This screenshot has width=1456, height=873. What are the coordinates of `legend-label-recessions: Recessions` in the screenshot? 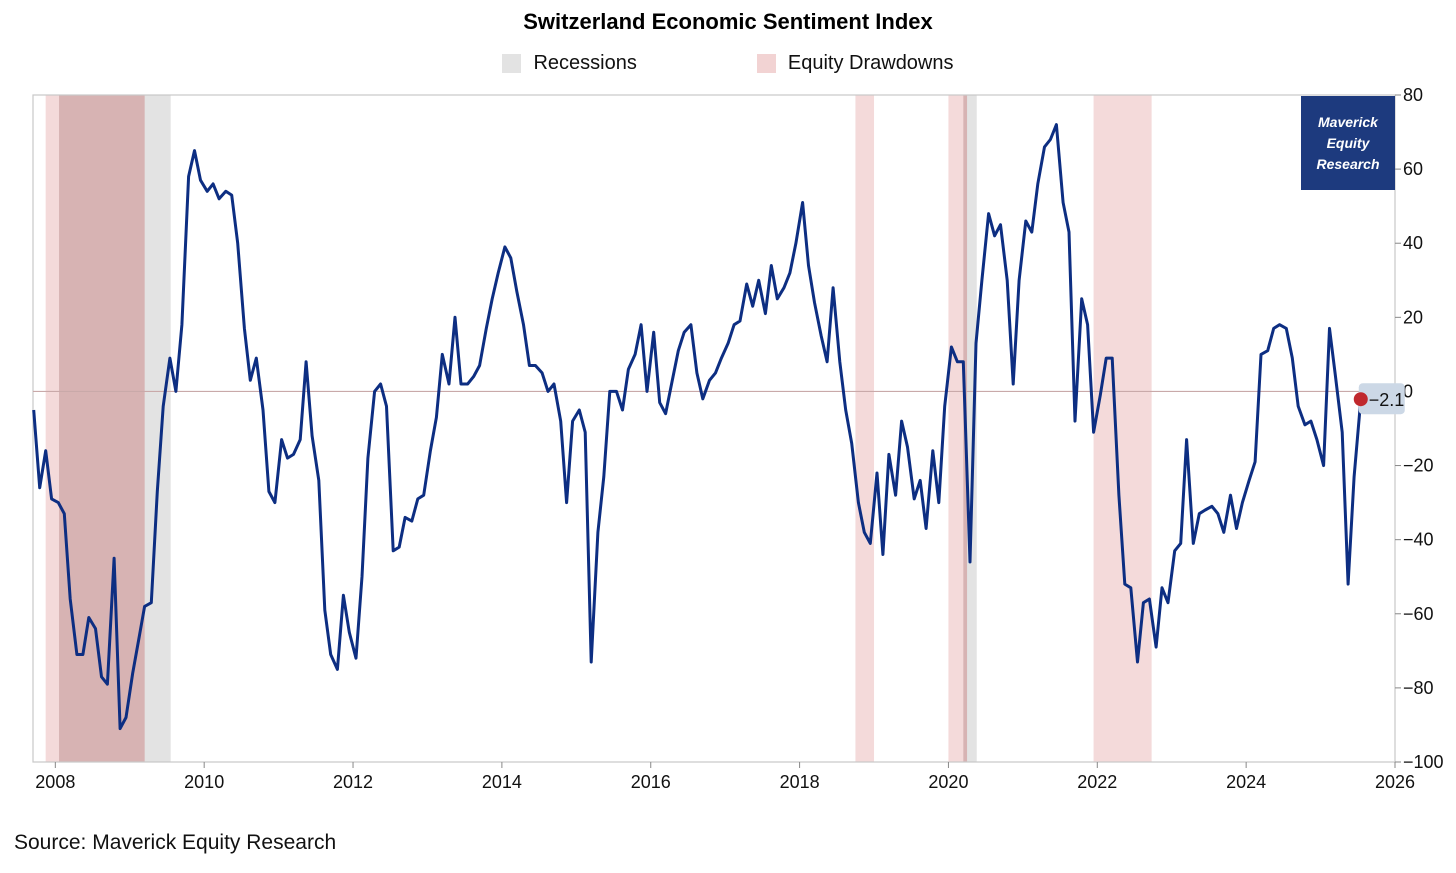 It's located at (585, 63).